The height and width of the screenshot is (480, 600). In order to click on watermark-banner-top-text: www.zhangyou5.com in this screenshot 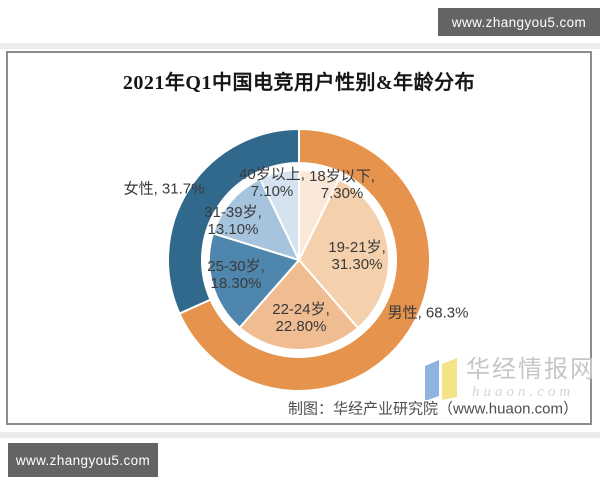, I will do `click(519, 22)`.